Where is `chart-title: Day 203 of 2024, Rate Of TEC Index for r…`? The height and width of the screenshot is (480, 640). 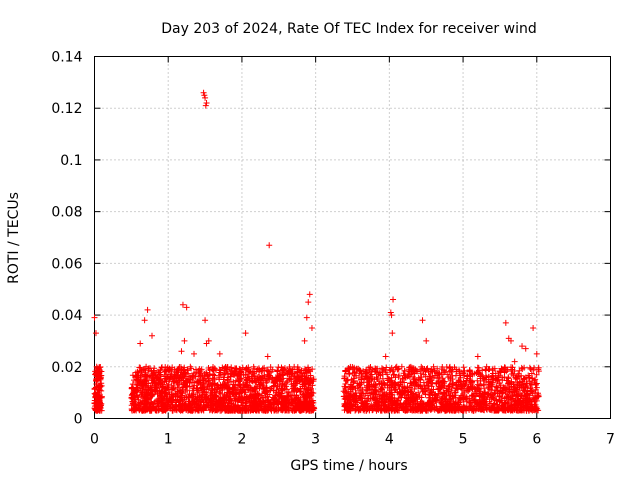 chart-title: Day 203 of 2024, Rate Of TEC Index for r… is located at coordinates (348, 29).